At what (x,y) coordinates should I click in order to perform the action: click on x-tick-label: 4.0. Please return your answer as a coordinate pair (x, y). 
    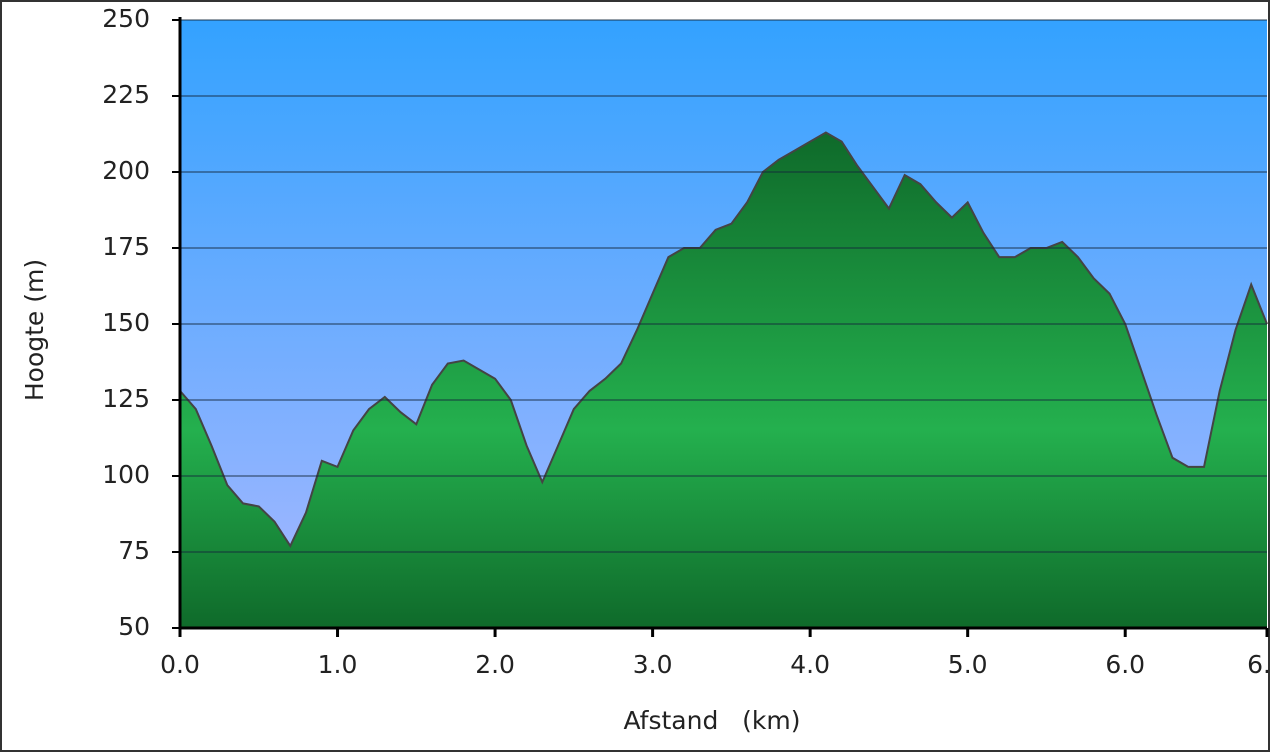
    Looking at the image, I should click on (810, 664).